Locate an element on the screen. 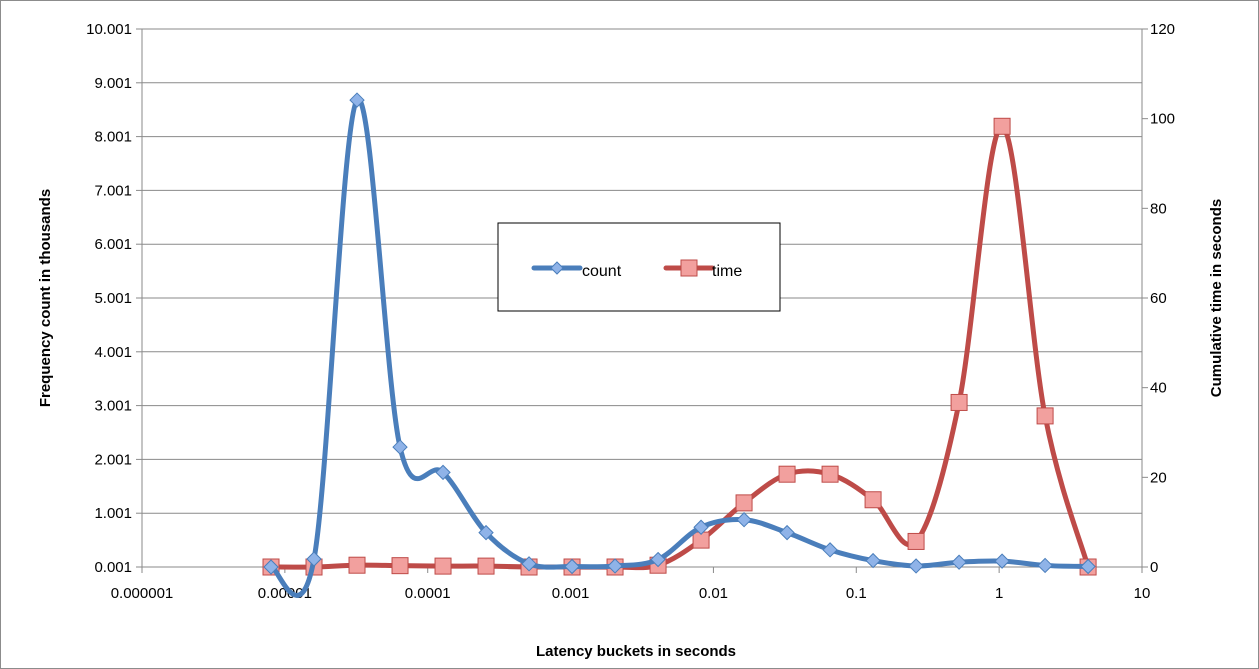 This screenshot has height=669, width=1259. x-tick-label: 0.1 is located at coordinates (856, 593).